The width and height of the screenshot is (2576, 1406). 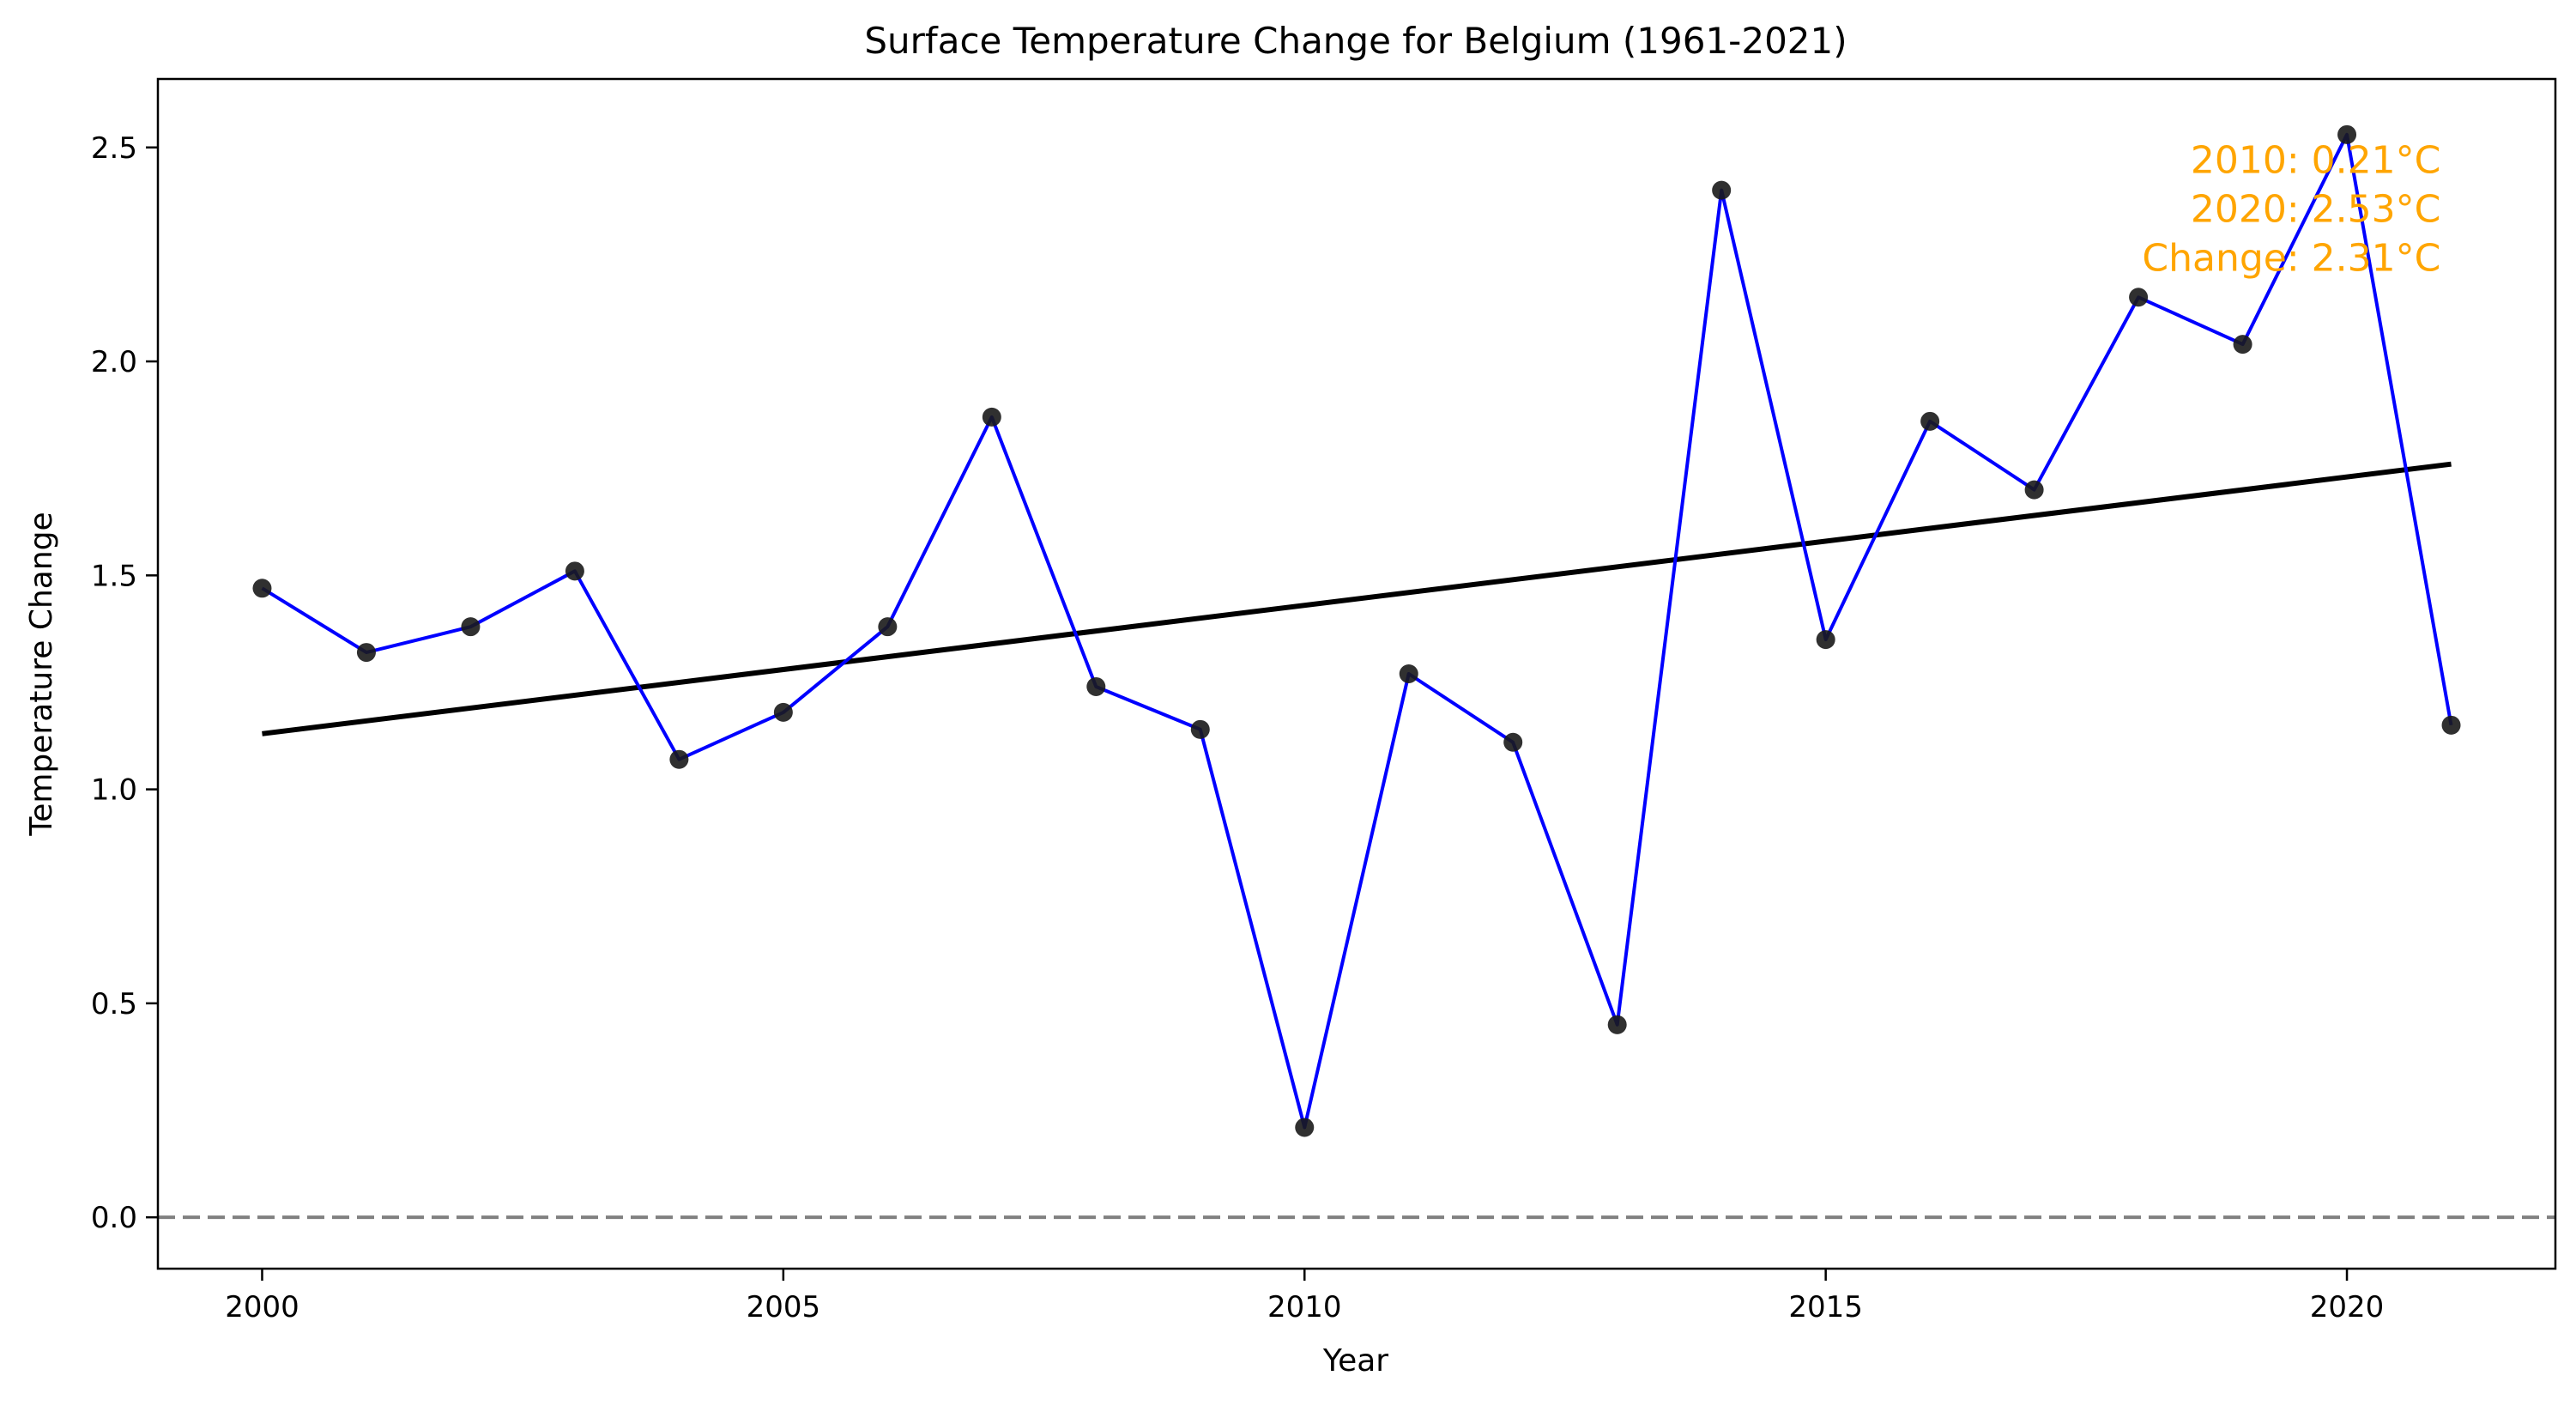 I want to click on x-axis-label: Year, so click(x=1355, y=1361).